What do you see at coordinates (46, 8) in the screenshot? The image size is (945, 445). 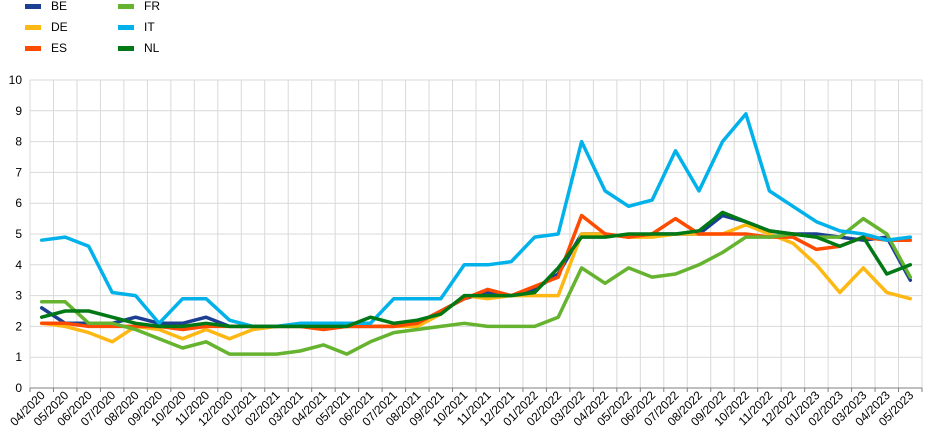 I see `legend-item-be: BE` at bounding box center [46, 8].